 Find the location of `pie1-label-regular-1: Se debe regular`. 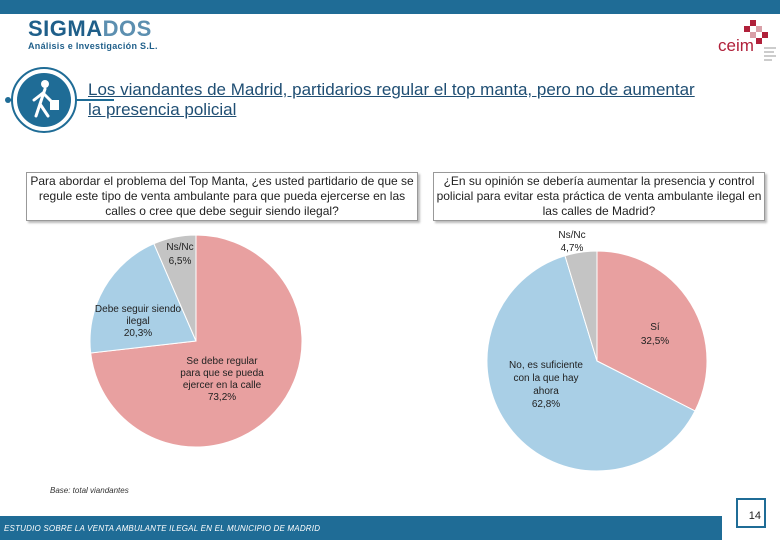

pie1-label-regular-1: Se debe regular is located at coordinates (222, 361).